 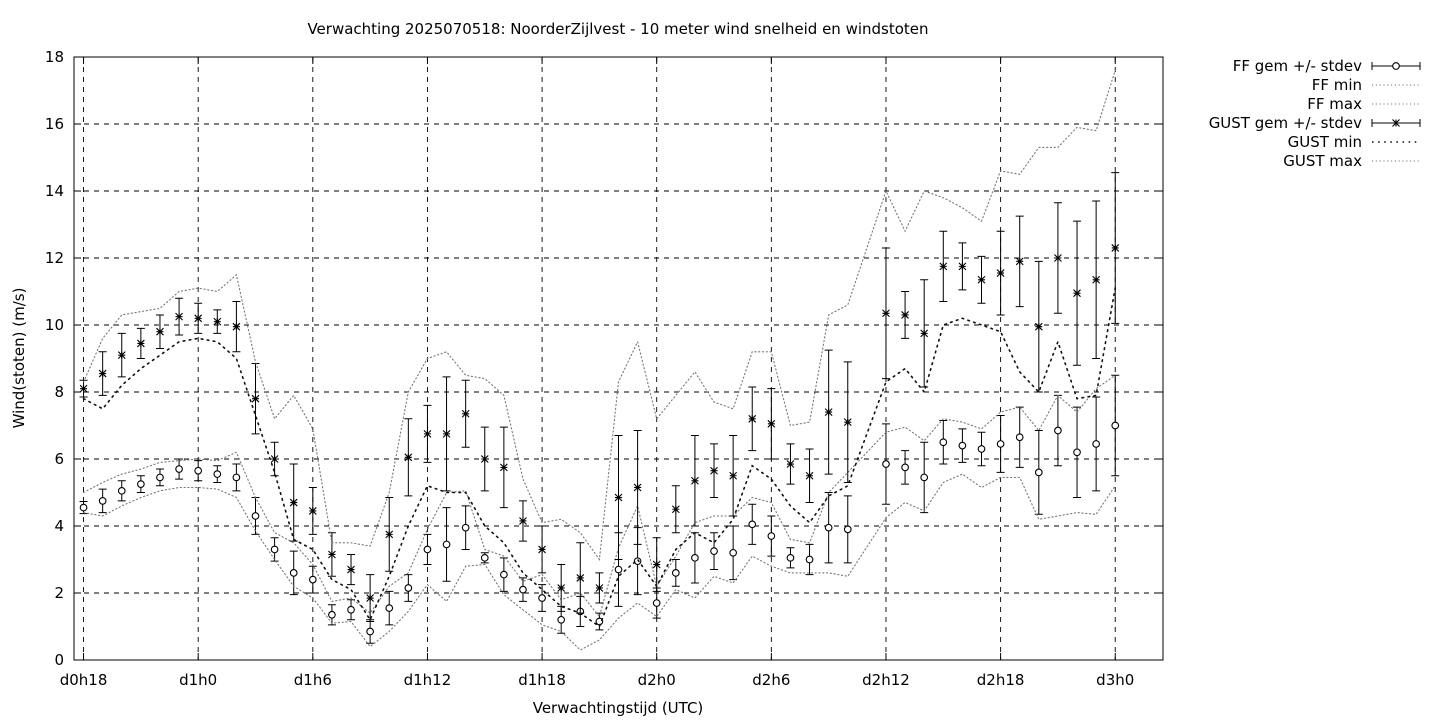 I want to click on legend-entry: GUST max, so click(x=1351, y=161).